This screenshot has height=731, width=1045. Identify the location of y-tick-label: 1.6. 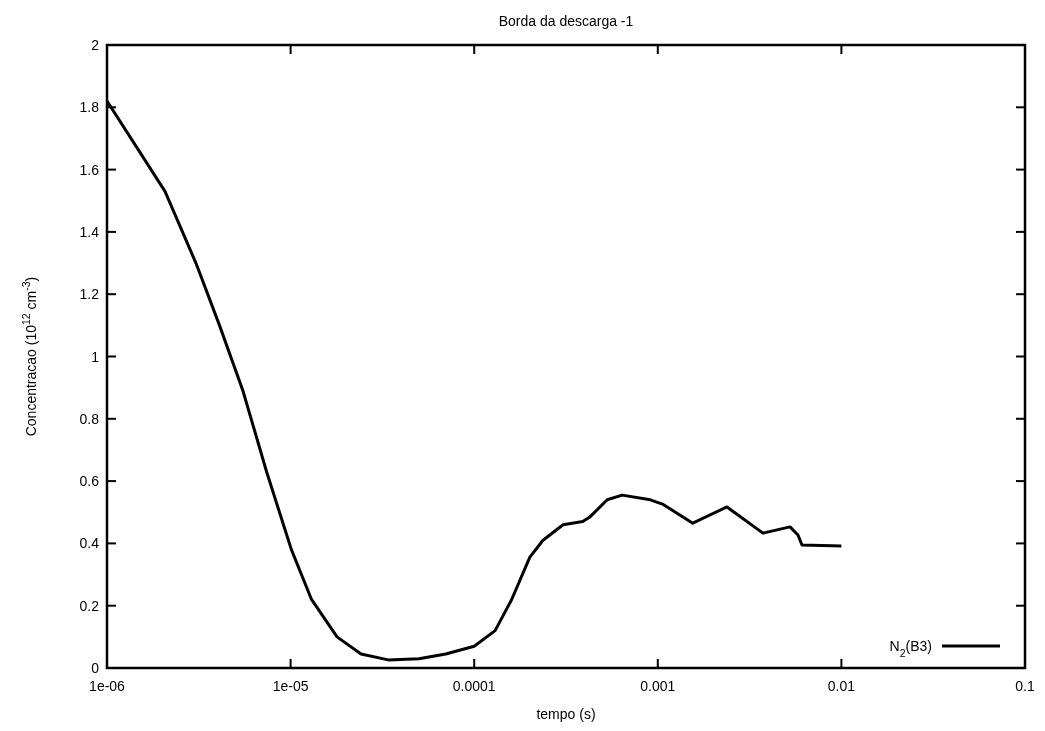
(89, 169).